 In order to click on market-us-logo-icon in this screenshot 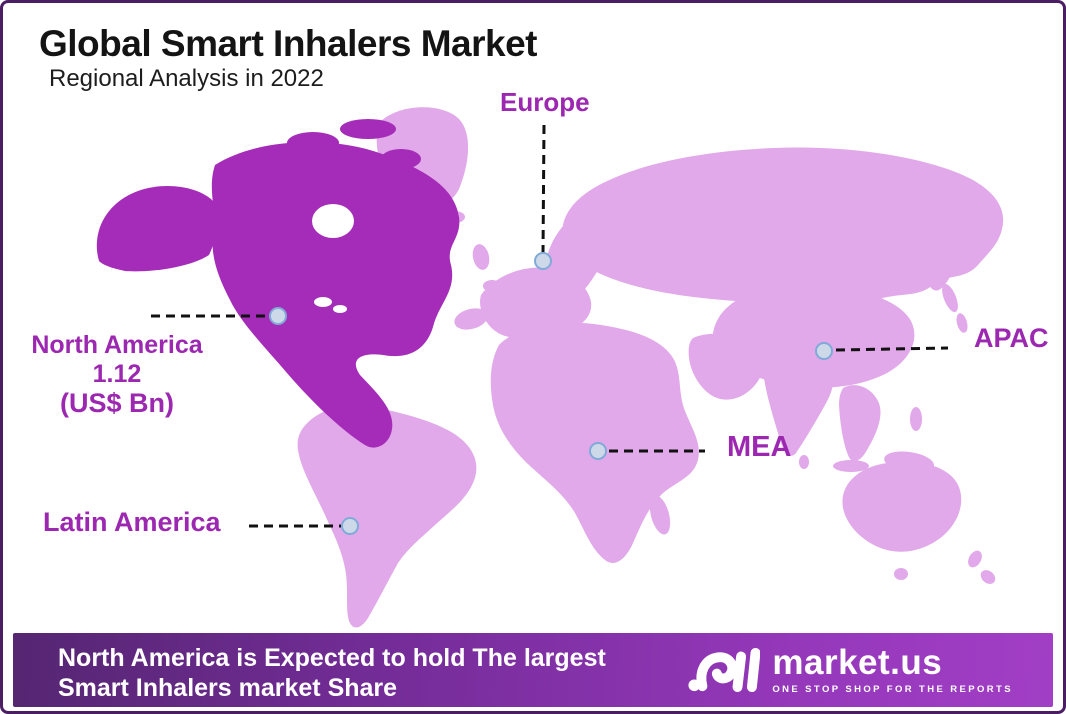, I will do `click(724, 670)`.